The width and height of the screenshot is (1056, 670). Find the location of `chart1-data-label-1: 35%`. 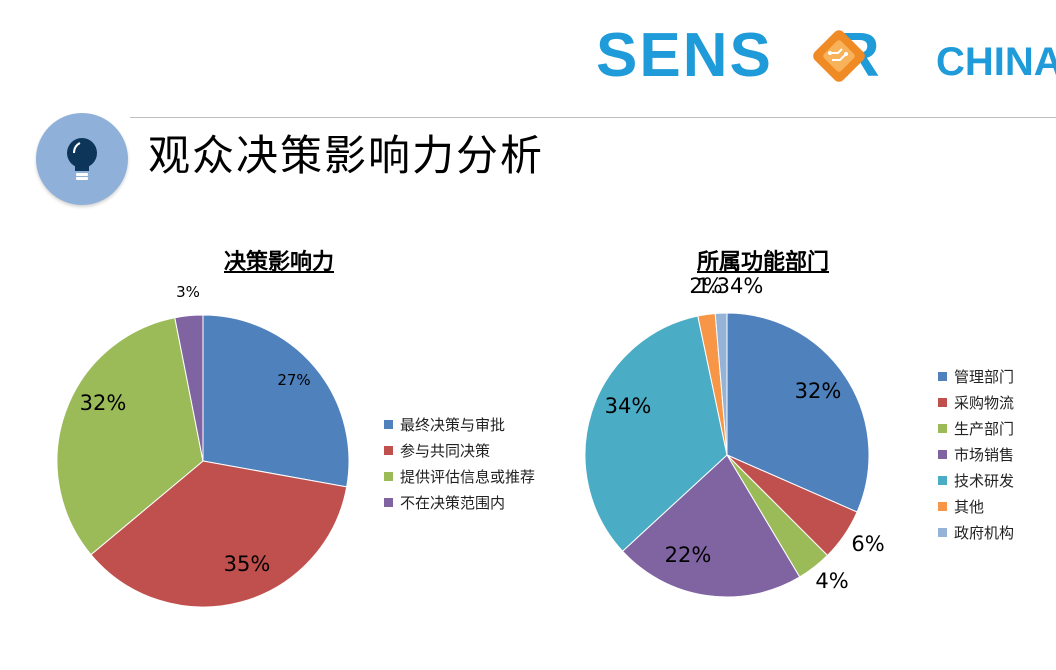

chart1-data-label-1: 35% is located at coordinates (247, 564).